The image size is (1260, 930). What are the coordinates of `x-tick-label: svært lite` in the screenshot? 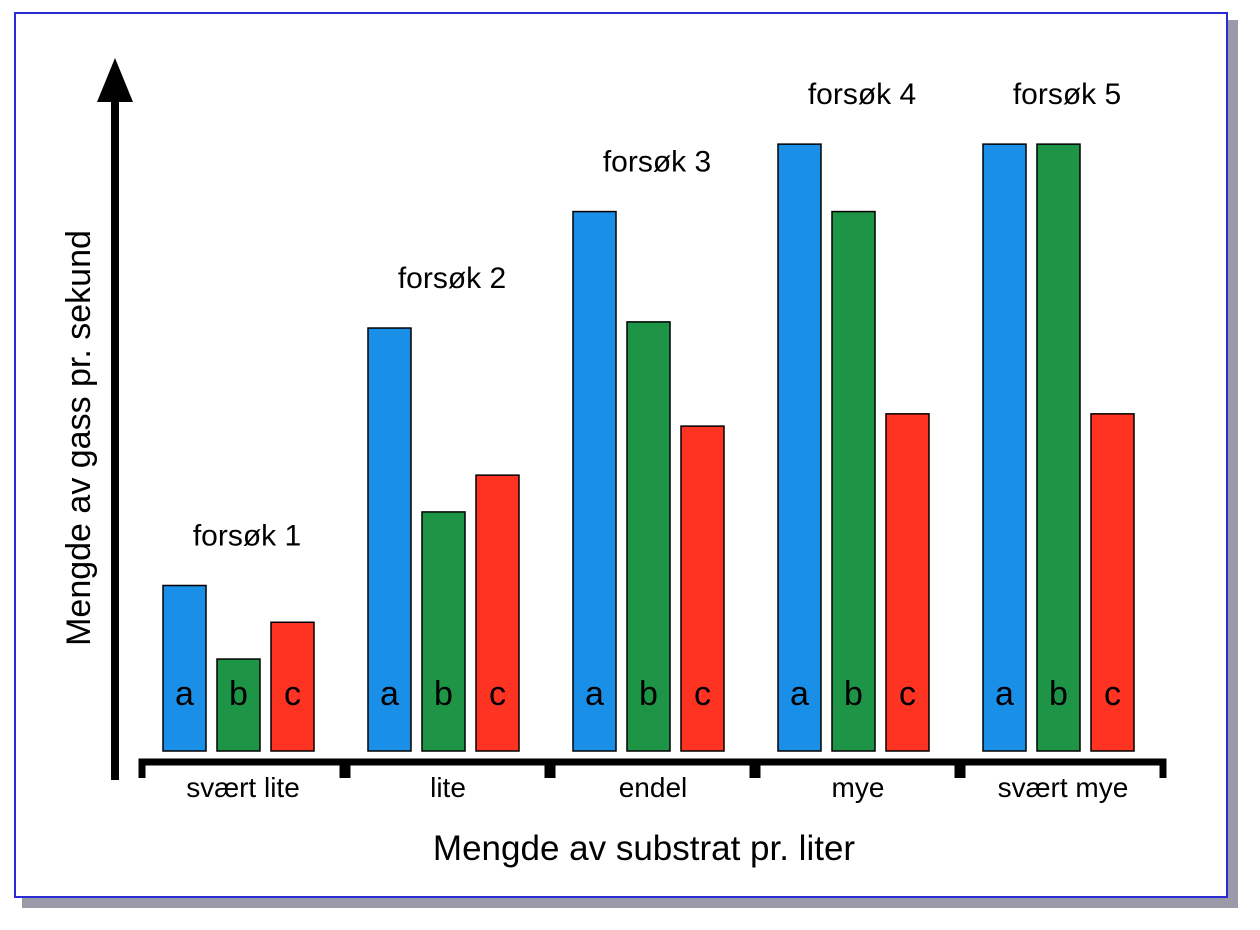 It's located at (243, 787).